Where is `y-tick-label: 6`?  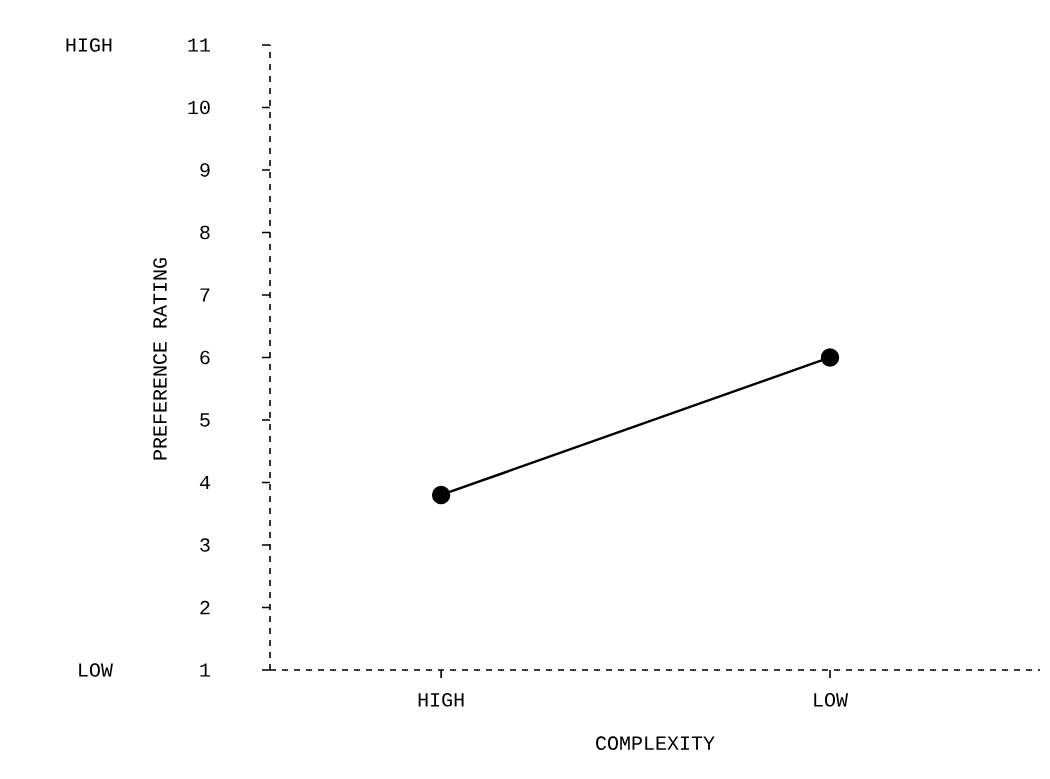 y-tick-label: 6 is located at coordinates (205, 357).